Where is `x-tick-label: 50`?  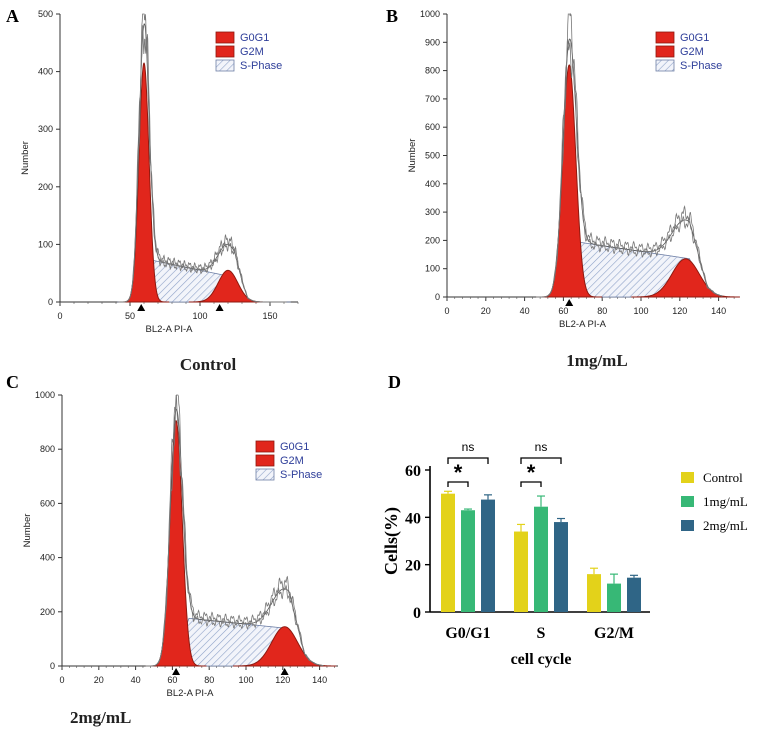
x-tick-label: 50 is located at coordinates (130, 316).